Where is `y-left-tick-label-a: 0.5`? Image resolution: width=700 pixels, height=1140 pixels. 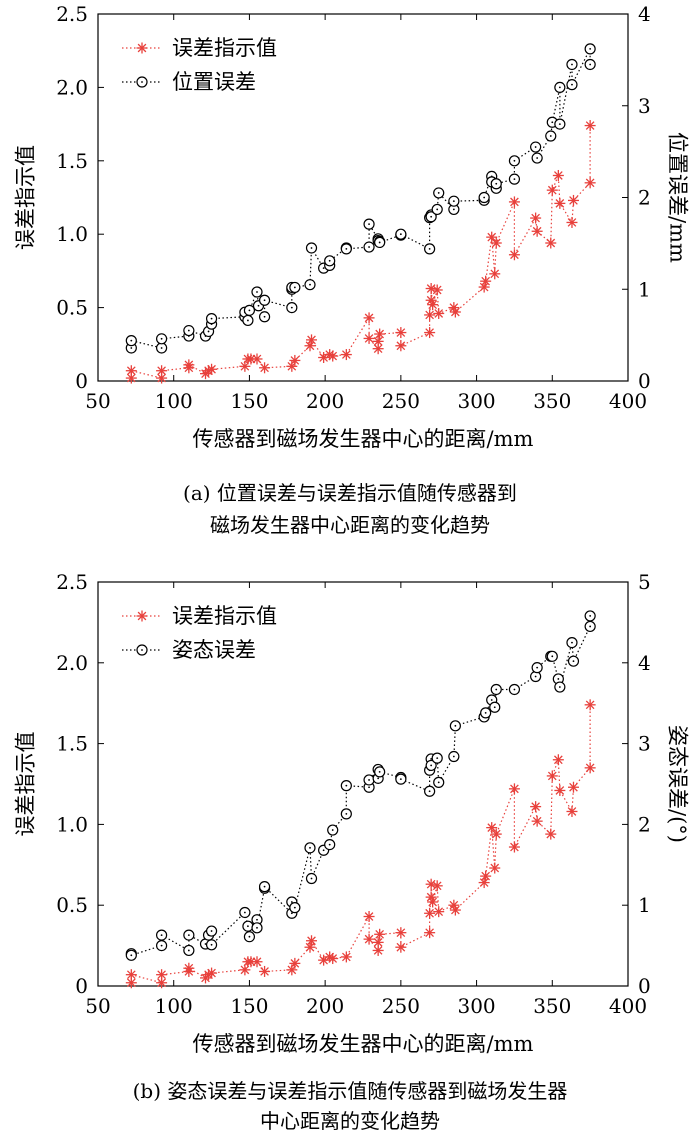
y-left-tick-label-a: 0.5 is located at coordinates (72, 308).